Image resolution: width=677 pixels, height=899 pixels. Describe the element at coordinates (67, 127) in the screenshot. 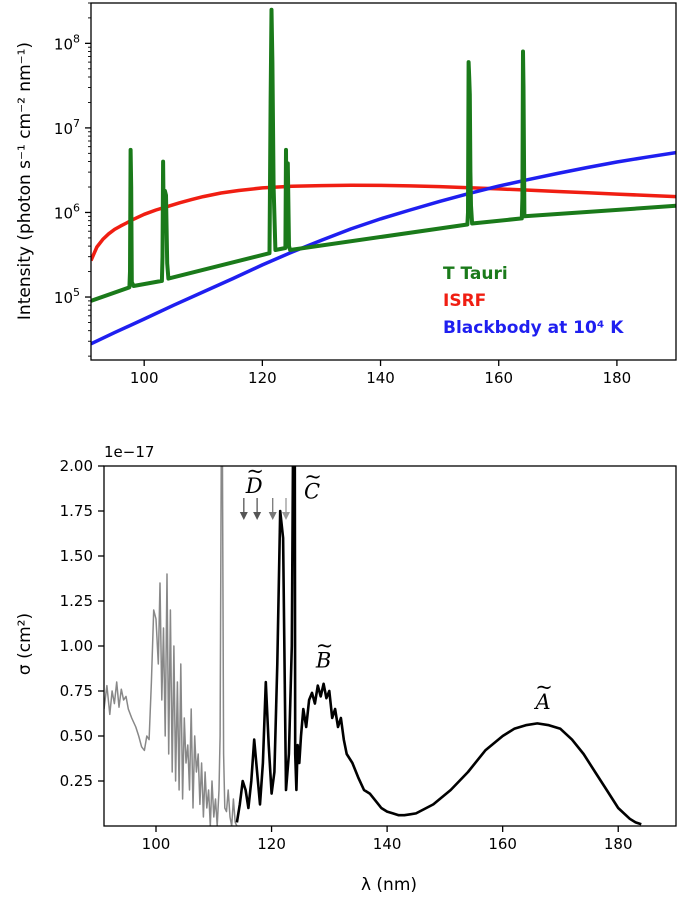

I see `y-tick-label: 10⁷` at that location.